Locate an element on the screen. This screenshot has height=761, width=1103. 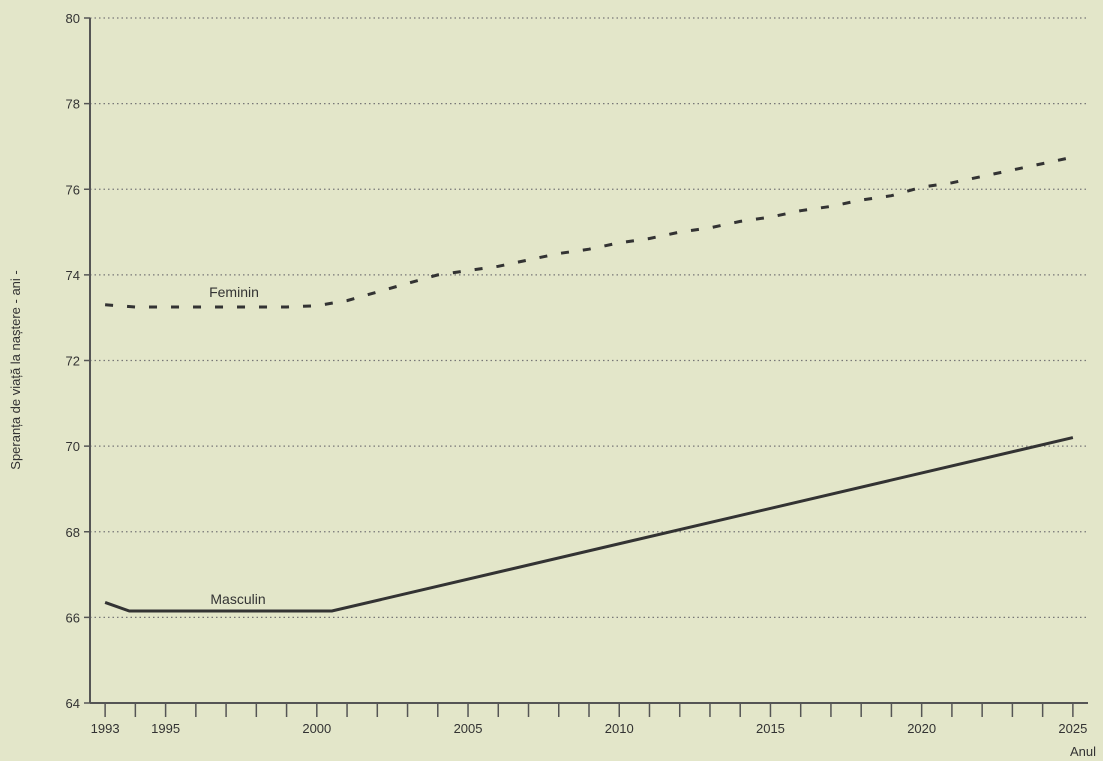
y-tick-label-70: 70 is located at coordinates (73, 446).